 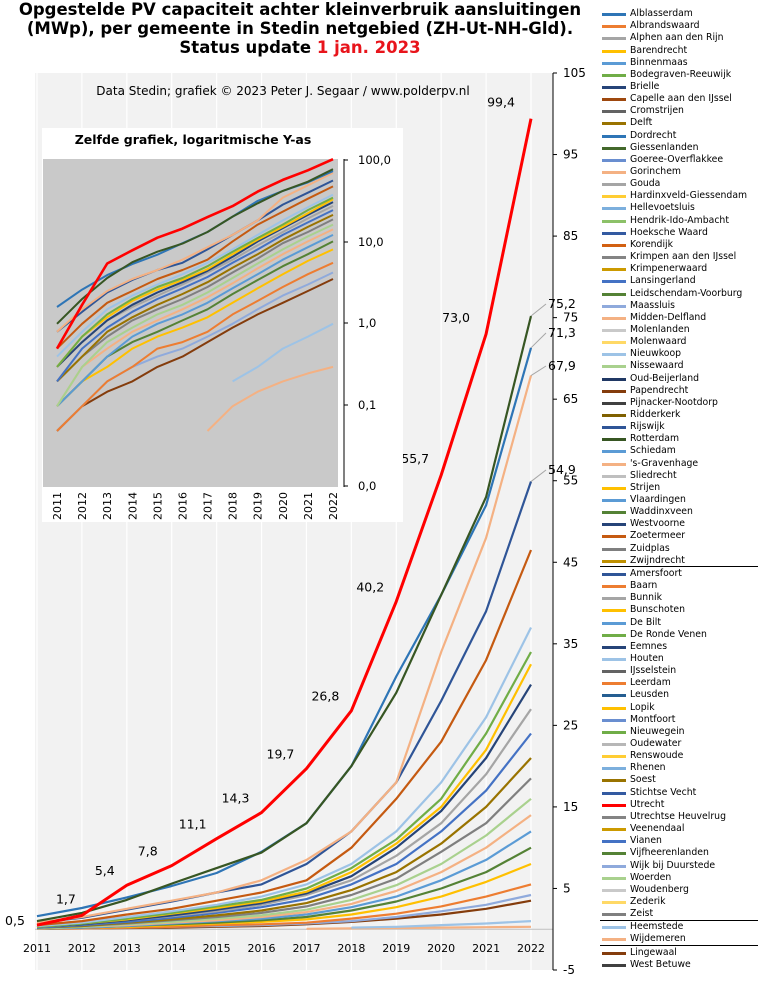 What do you see at coordinates (657, 560) in the screenshot?
I see `legend-label: Zwijndrecht` at bounding box center [657, 560].